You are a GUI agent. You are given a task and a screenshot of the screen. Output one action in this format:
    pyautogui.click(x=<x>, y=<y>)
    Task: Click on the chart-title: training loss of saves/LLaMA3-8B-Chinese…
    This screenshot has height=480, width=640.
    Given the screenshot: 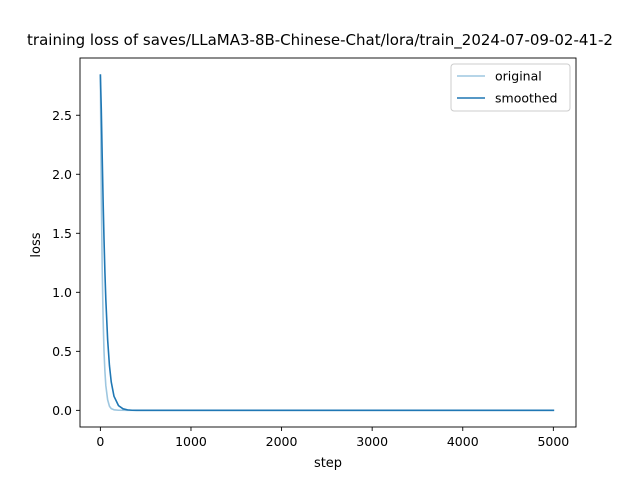 What is the action you would take?
    pyautogui.click(x=320, y=40)
    